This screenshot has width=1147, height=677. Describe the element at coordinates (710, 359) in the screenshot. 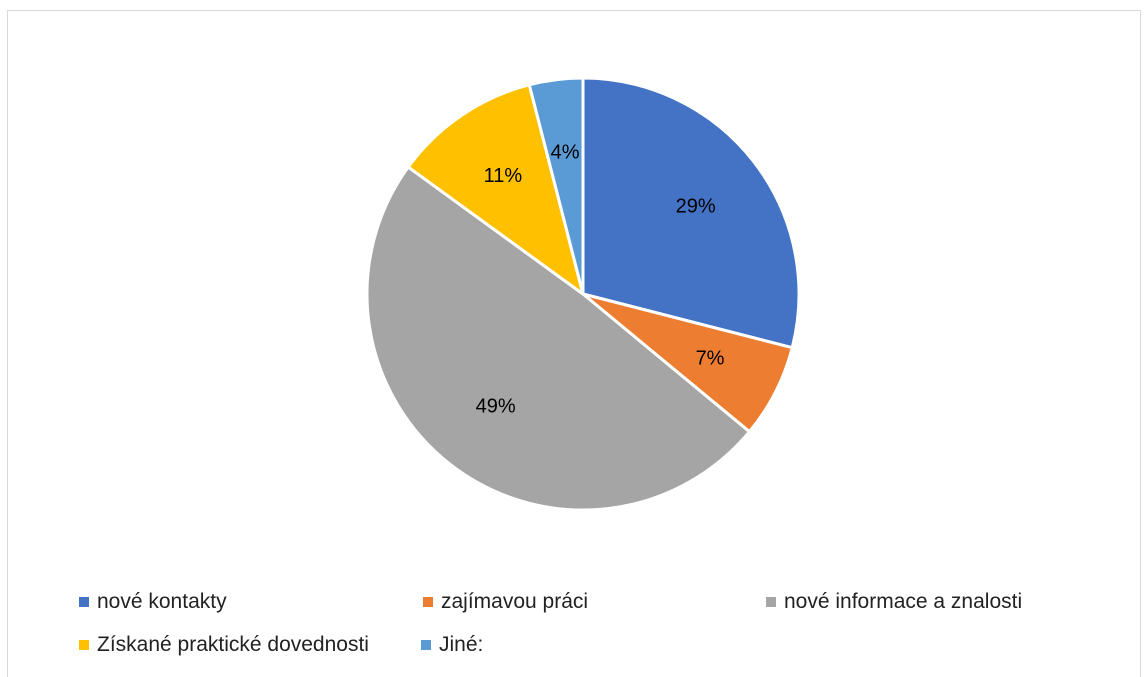

I see `pie-label-zajimavou-praci: 7%` at that location.